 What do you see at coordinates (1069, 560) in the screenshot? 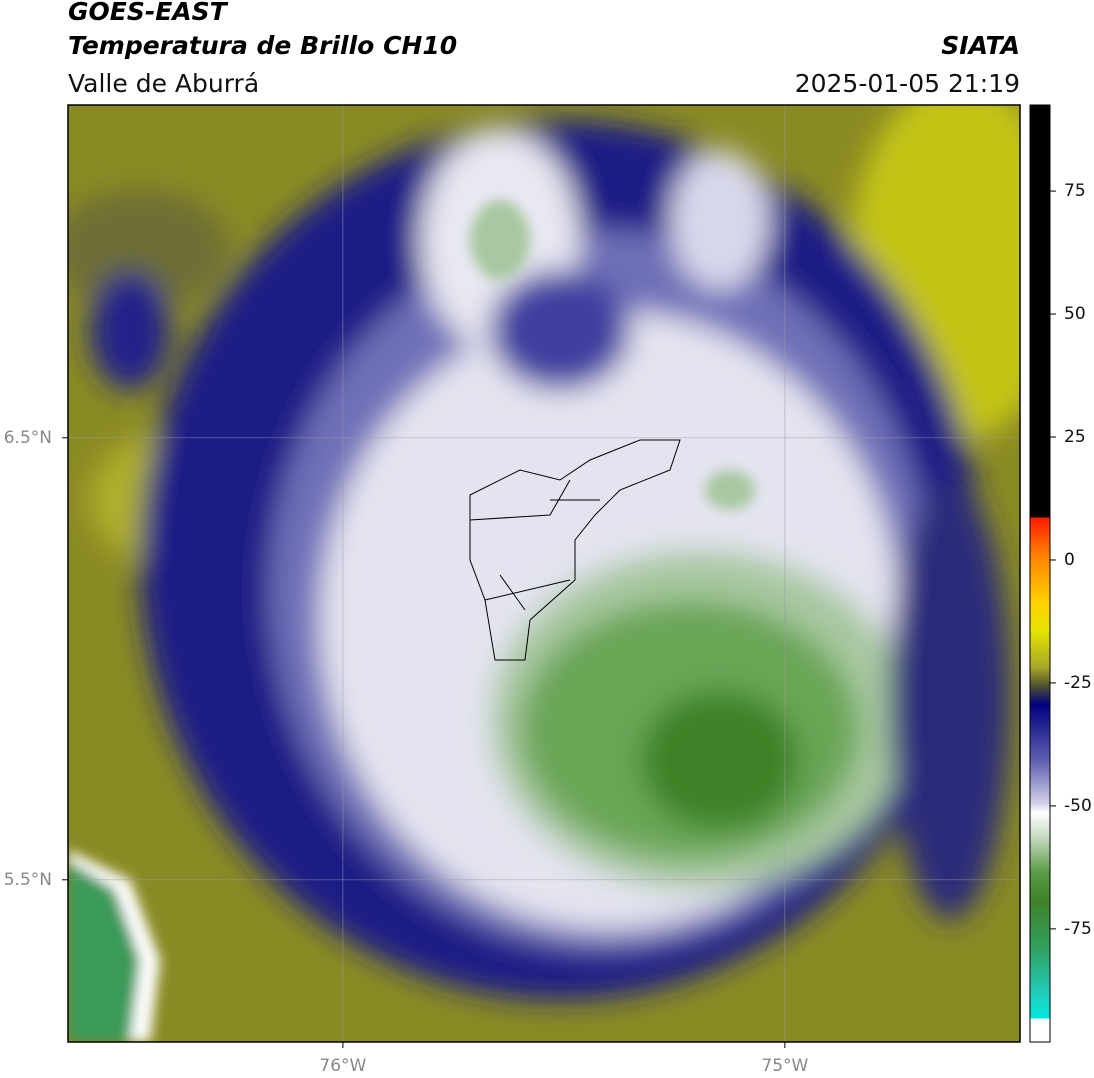
I see `colorbar-tick-label: 0` at bounding box center [1069, 560].